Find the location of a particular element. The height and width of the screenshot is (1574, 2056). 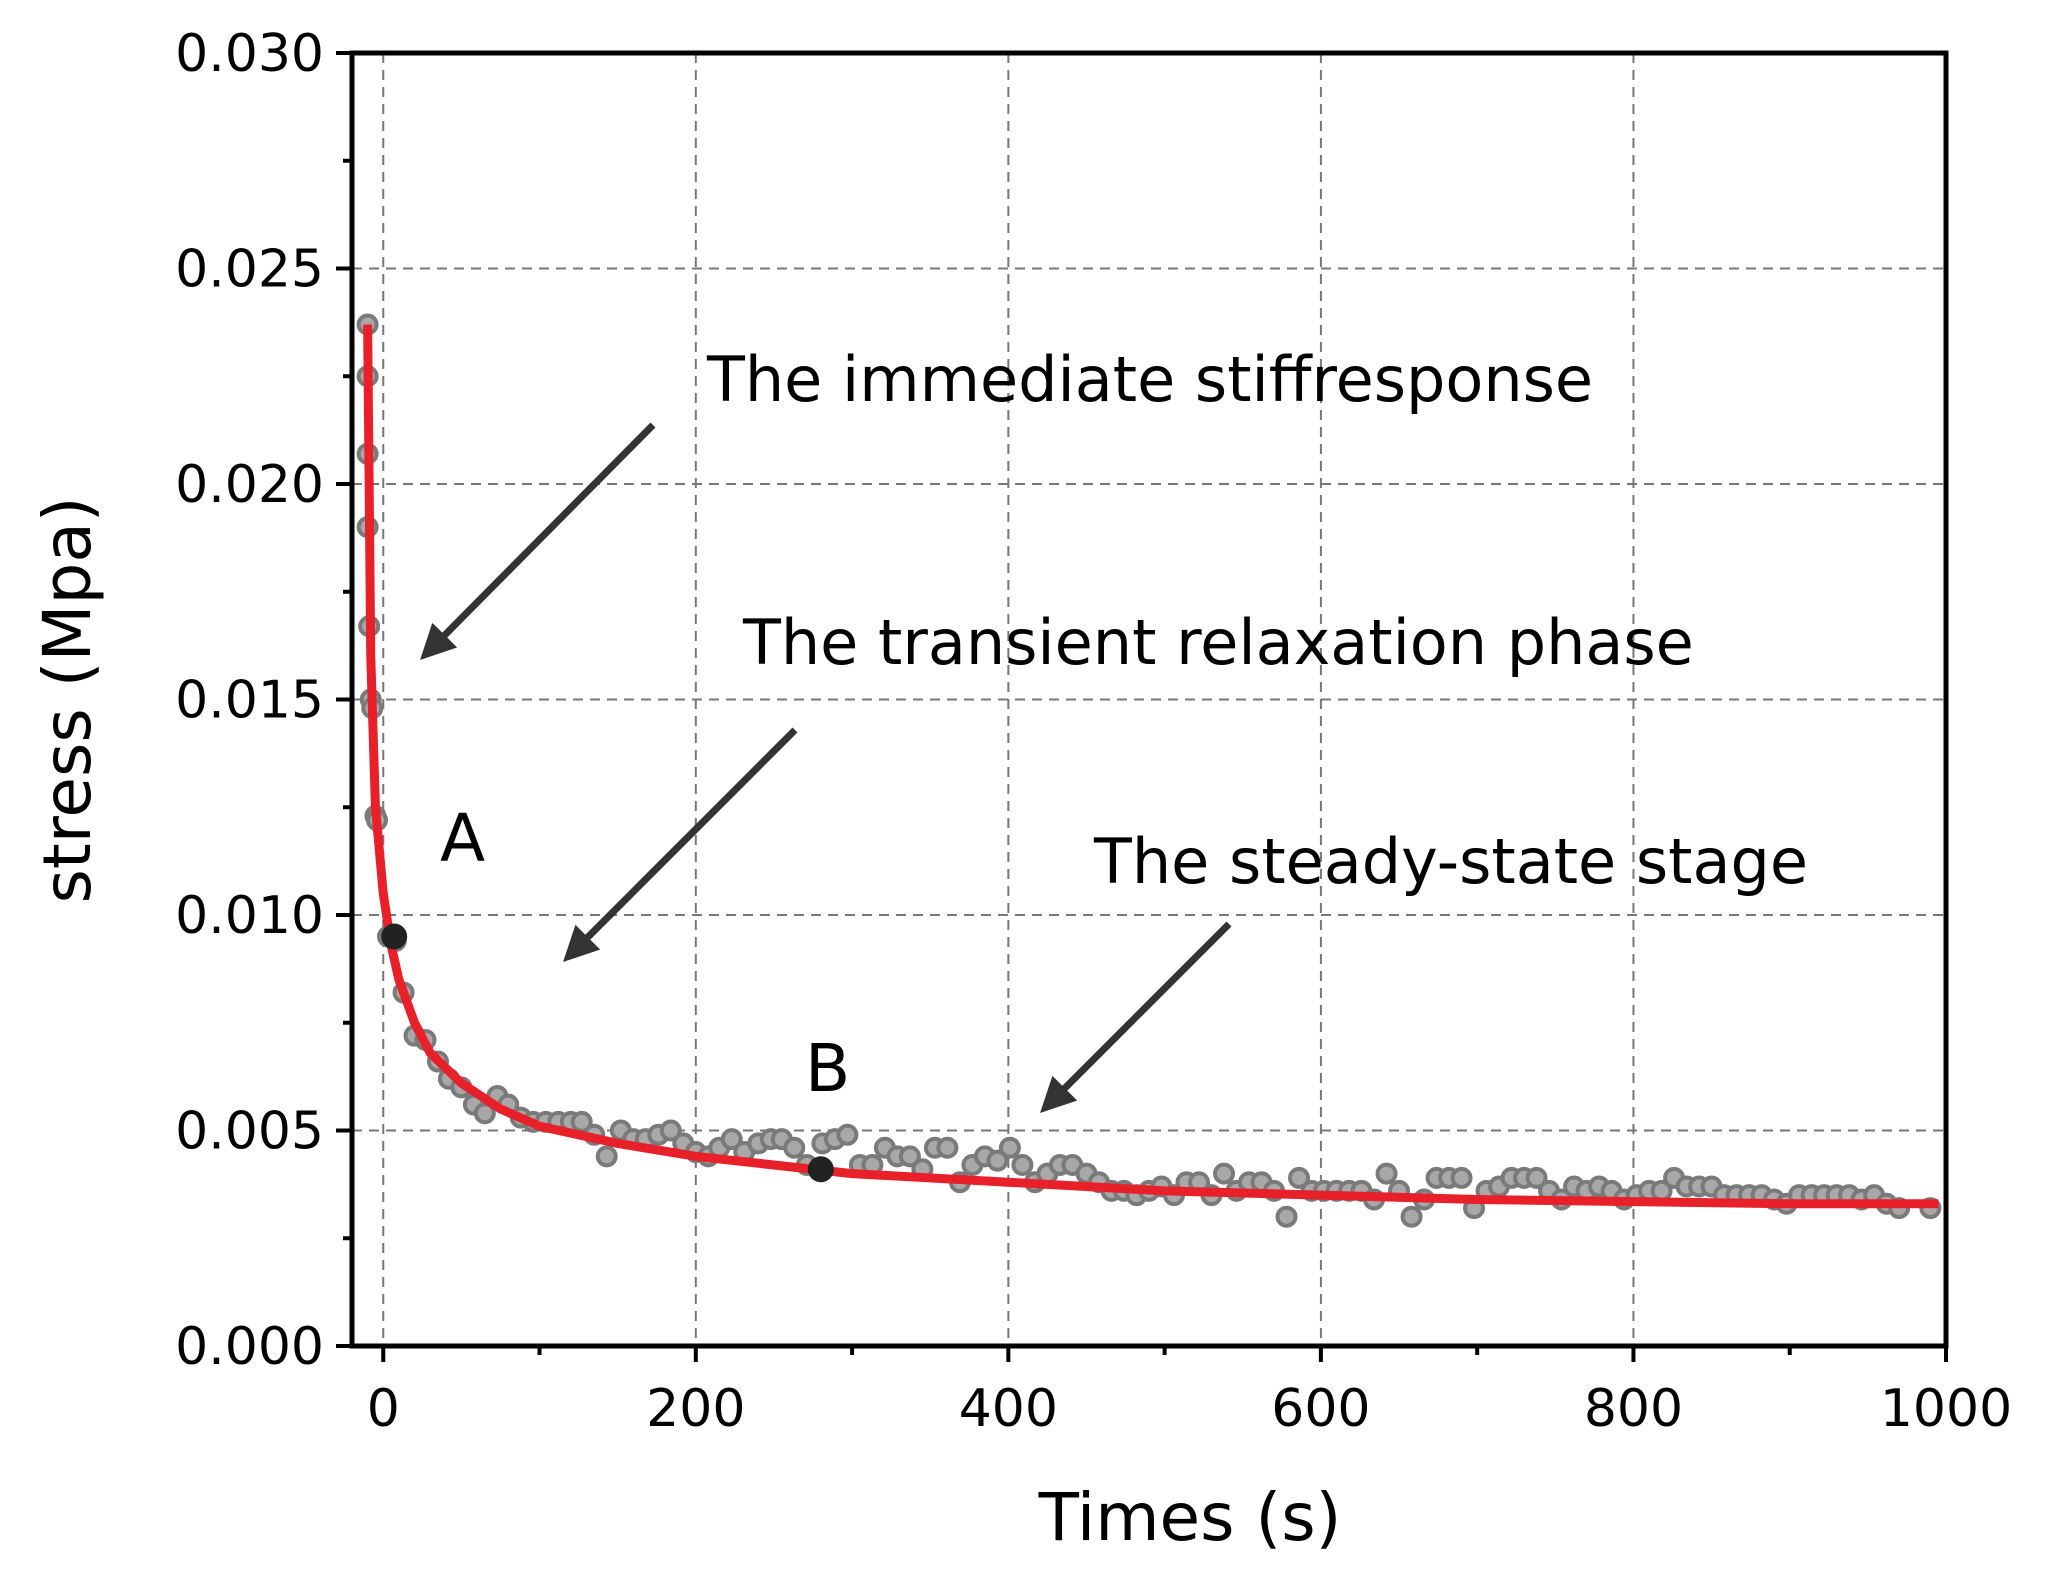

y-tick-label: 0.025 is located at coordinates (249, 270).